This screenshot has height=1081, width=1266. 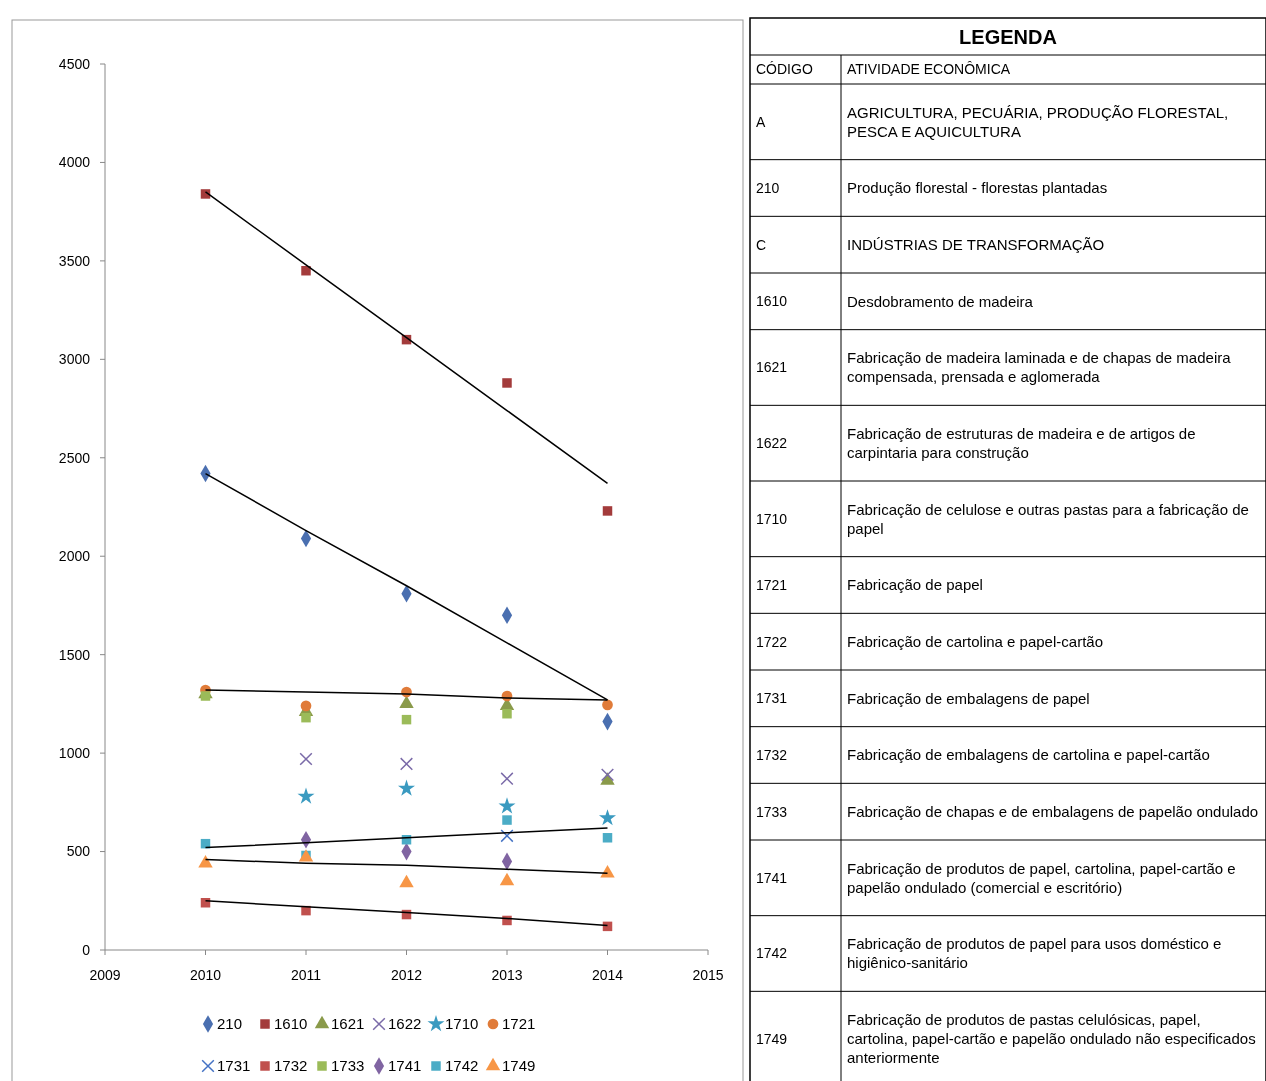 What do you see at coordinates (78, 851) in the screenshot?
I see `y-tick-label: 500` at bounding box center [78, 851].